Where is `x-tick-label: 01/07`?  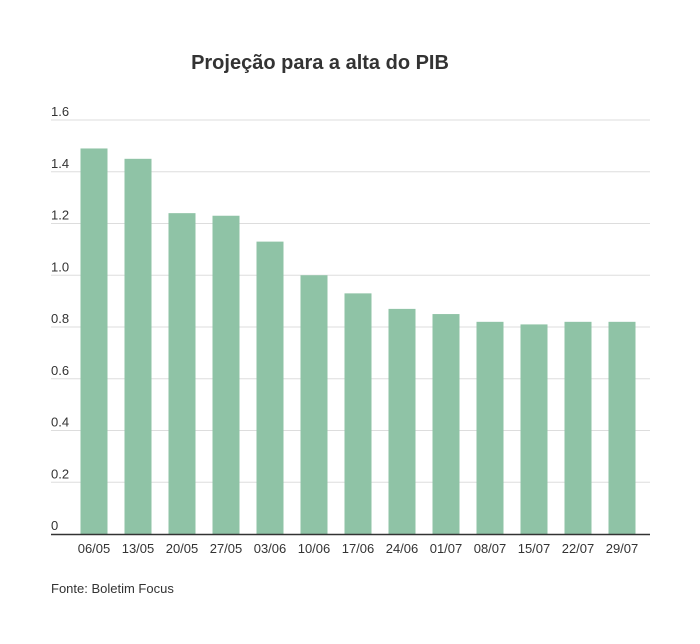 x-tick-label: 01/07 is located at coordinates (446, 548).